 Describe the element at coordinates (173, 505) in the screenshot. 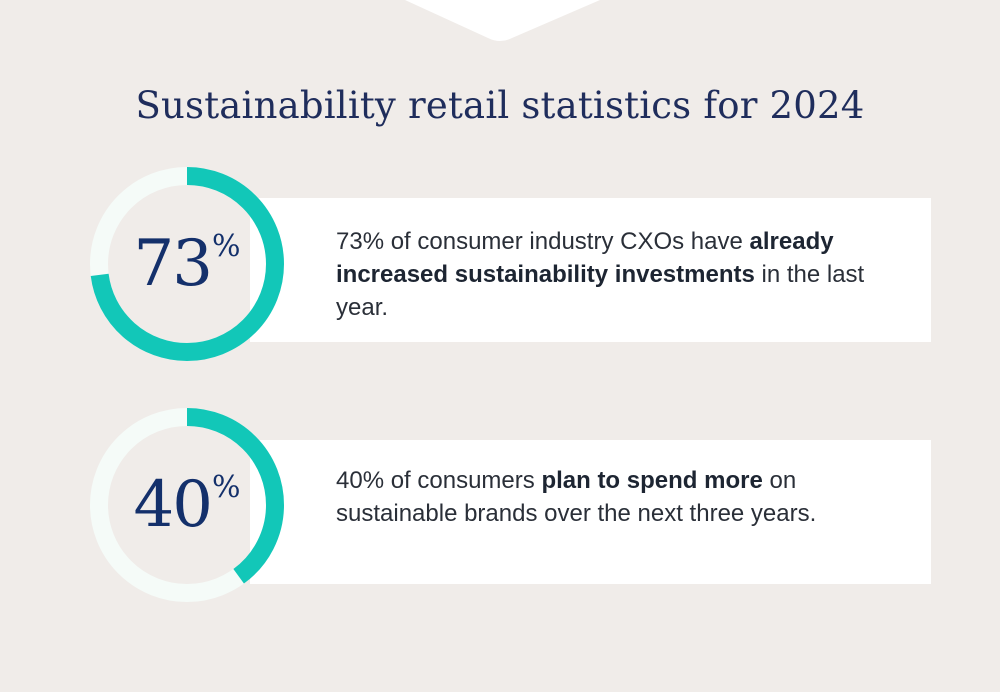

I see `stat-2-value: 40` at that location.